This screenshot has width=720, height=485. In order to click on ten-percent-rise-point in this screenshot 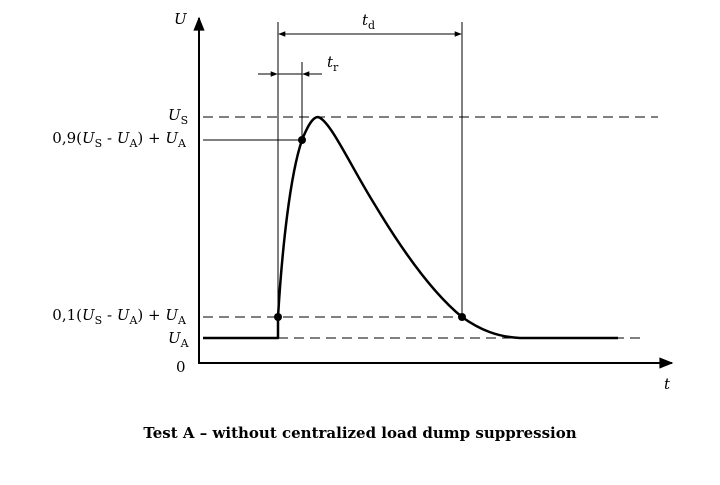, I will do `click(278, 317)`.